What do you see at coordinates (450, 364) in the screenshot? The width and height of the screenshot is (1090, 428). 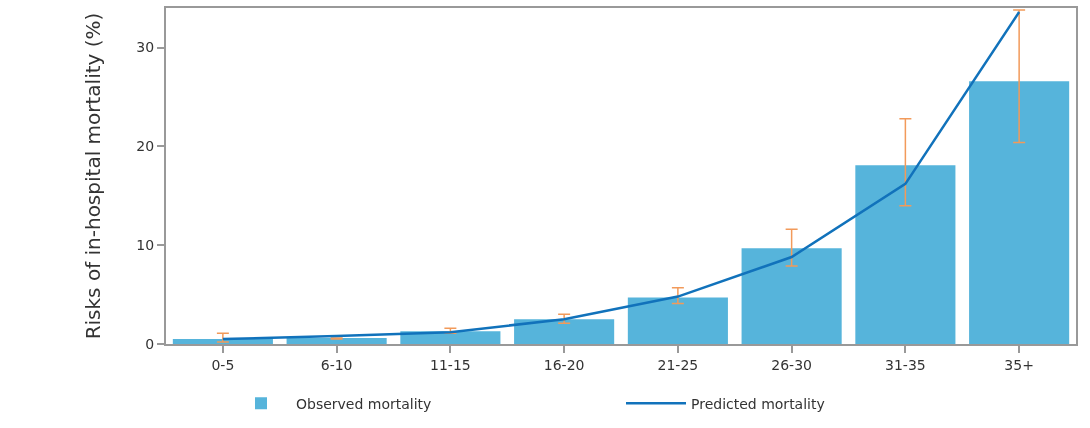 I see `x-tick-label: 11-15` at bounding box center [450, 364].